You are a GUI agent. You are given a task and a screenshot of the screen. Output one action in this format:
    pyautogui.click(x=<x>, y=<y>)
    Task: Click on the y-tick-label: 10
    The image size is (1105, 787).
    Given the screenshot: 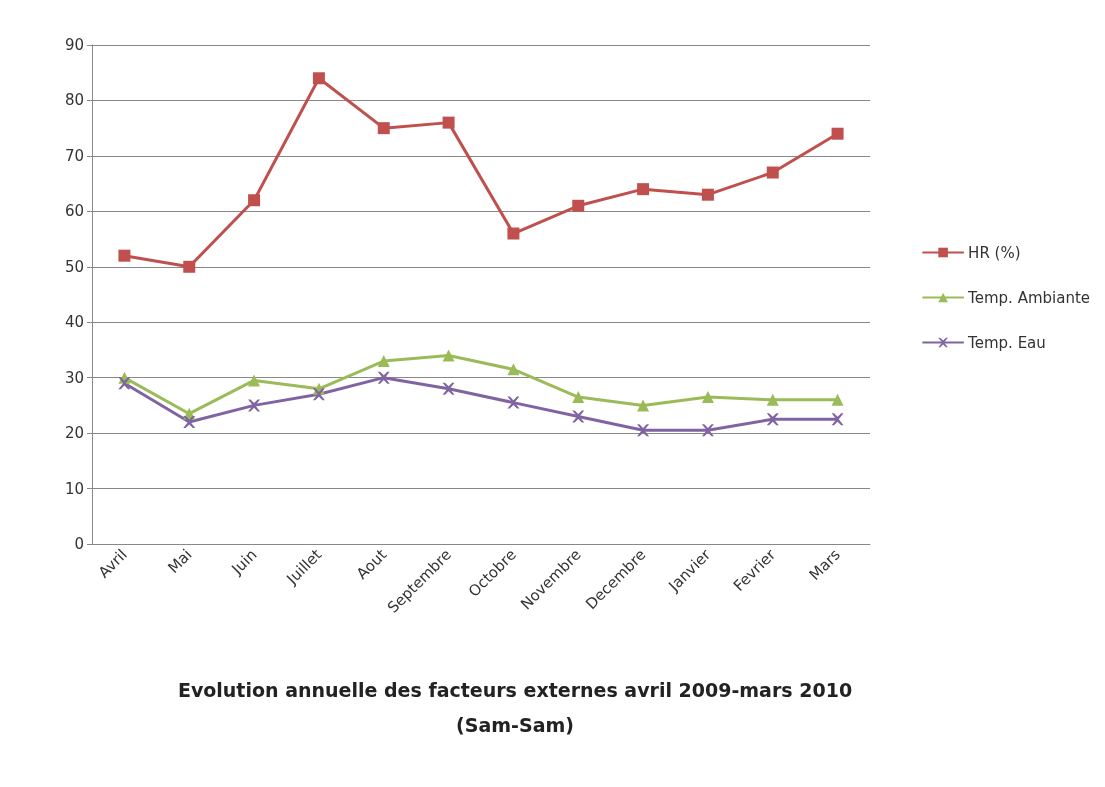 What is the action you would take?
    pyautogui.click(x=74, y=488)
    